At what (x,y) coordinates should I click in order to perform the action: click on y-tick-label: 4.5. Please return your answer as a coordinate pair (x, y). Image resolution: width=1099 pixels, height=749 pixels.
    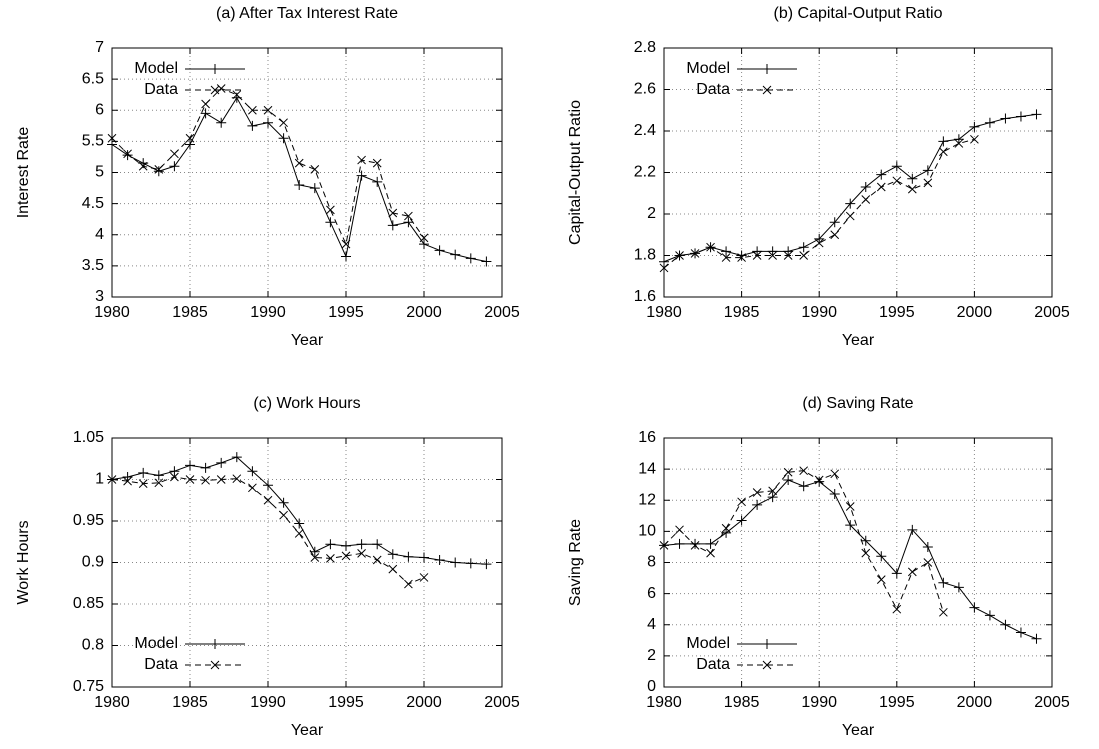
    Looking at the image, I should click on (93, 203).